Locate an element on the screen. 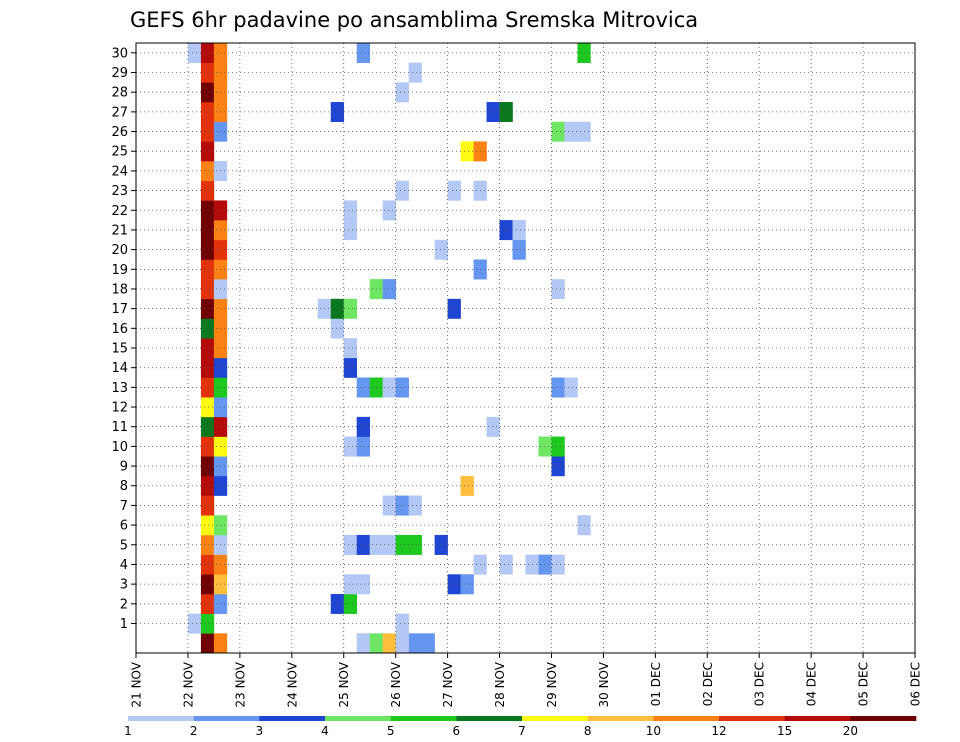 This screenshot has width=960, height=742. y-tick-label: 27 is located at coordinates (119, 112).